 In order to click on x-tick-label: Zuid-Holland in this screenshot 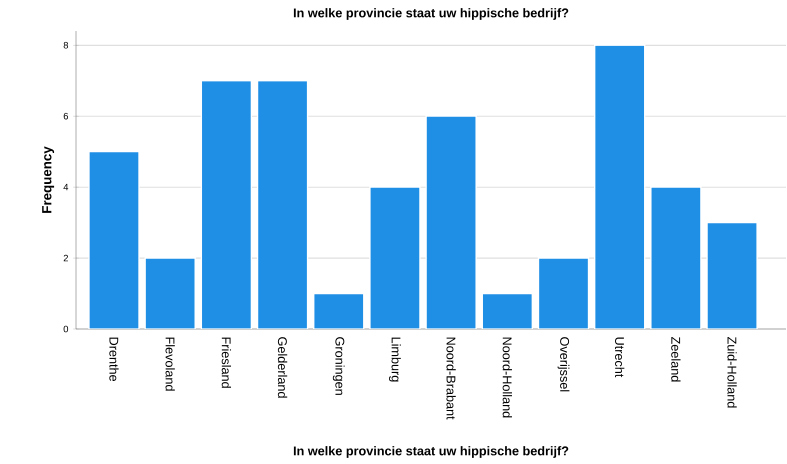, I will do `click(732, 372)`.